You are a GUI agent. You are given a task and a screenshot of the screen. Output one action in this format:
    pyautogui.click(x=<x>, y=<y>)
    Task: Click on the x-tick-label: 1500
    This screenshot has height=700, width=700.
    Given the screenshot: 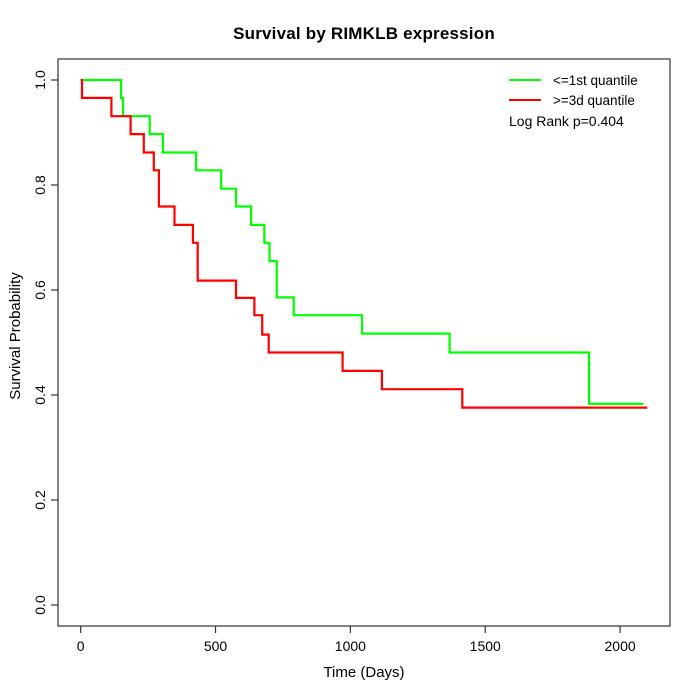 What is the action you would take?
    pyautogui.click(x=485, y=646)
    